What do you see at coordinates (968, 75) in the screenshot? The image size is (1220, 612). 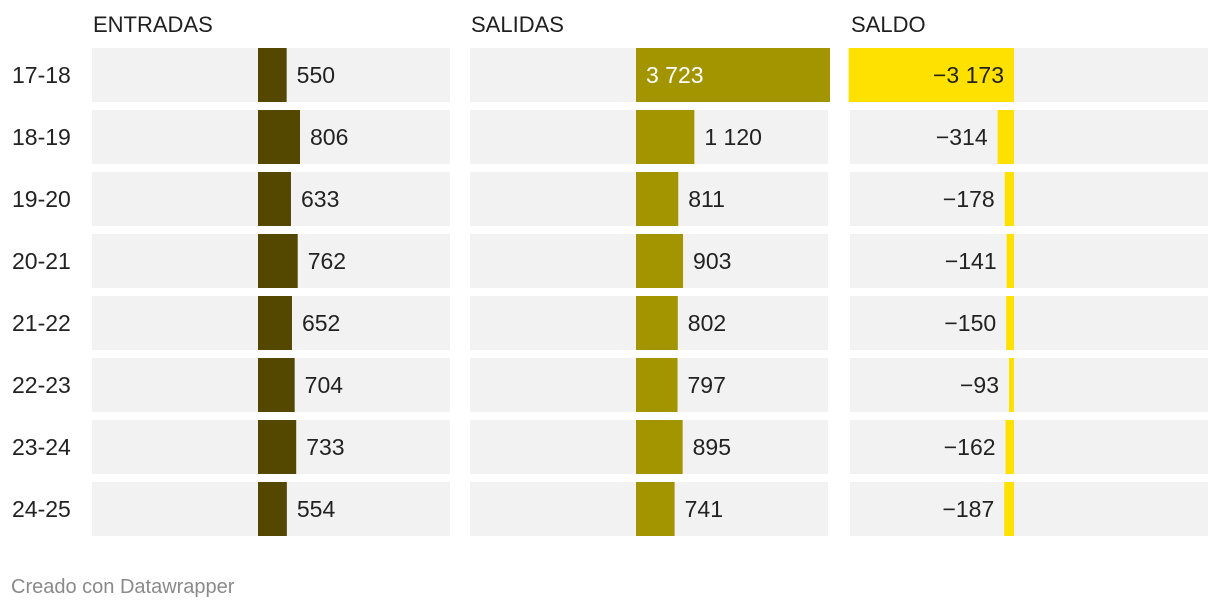 I see `value-label-saldo: −3 173` at bounding box center [968, 75].